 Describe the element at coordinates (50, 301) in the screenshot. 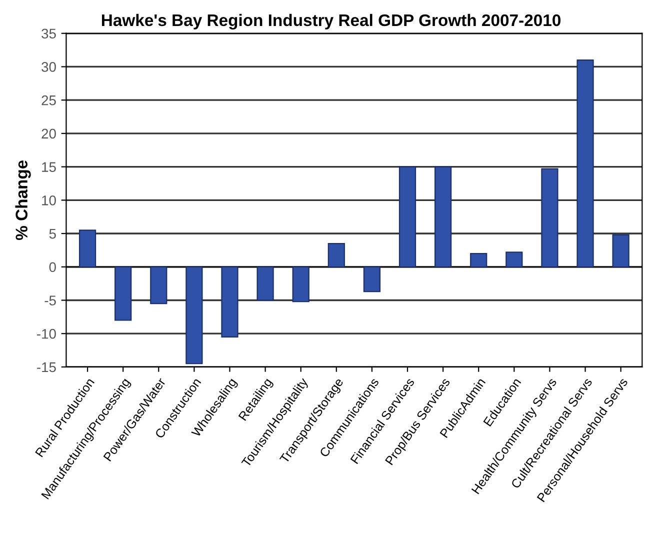

I see `y-tick-label: -5` at that location.